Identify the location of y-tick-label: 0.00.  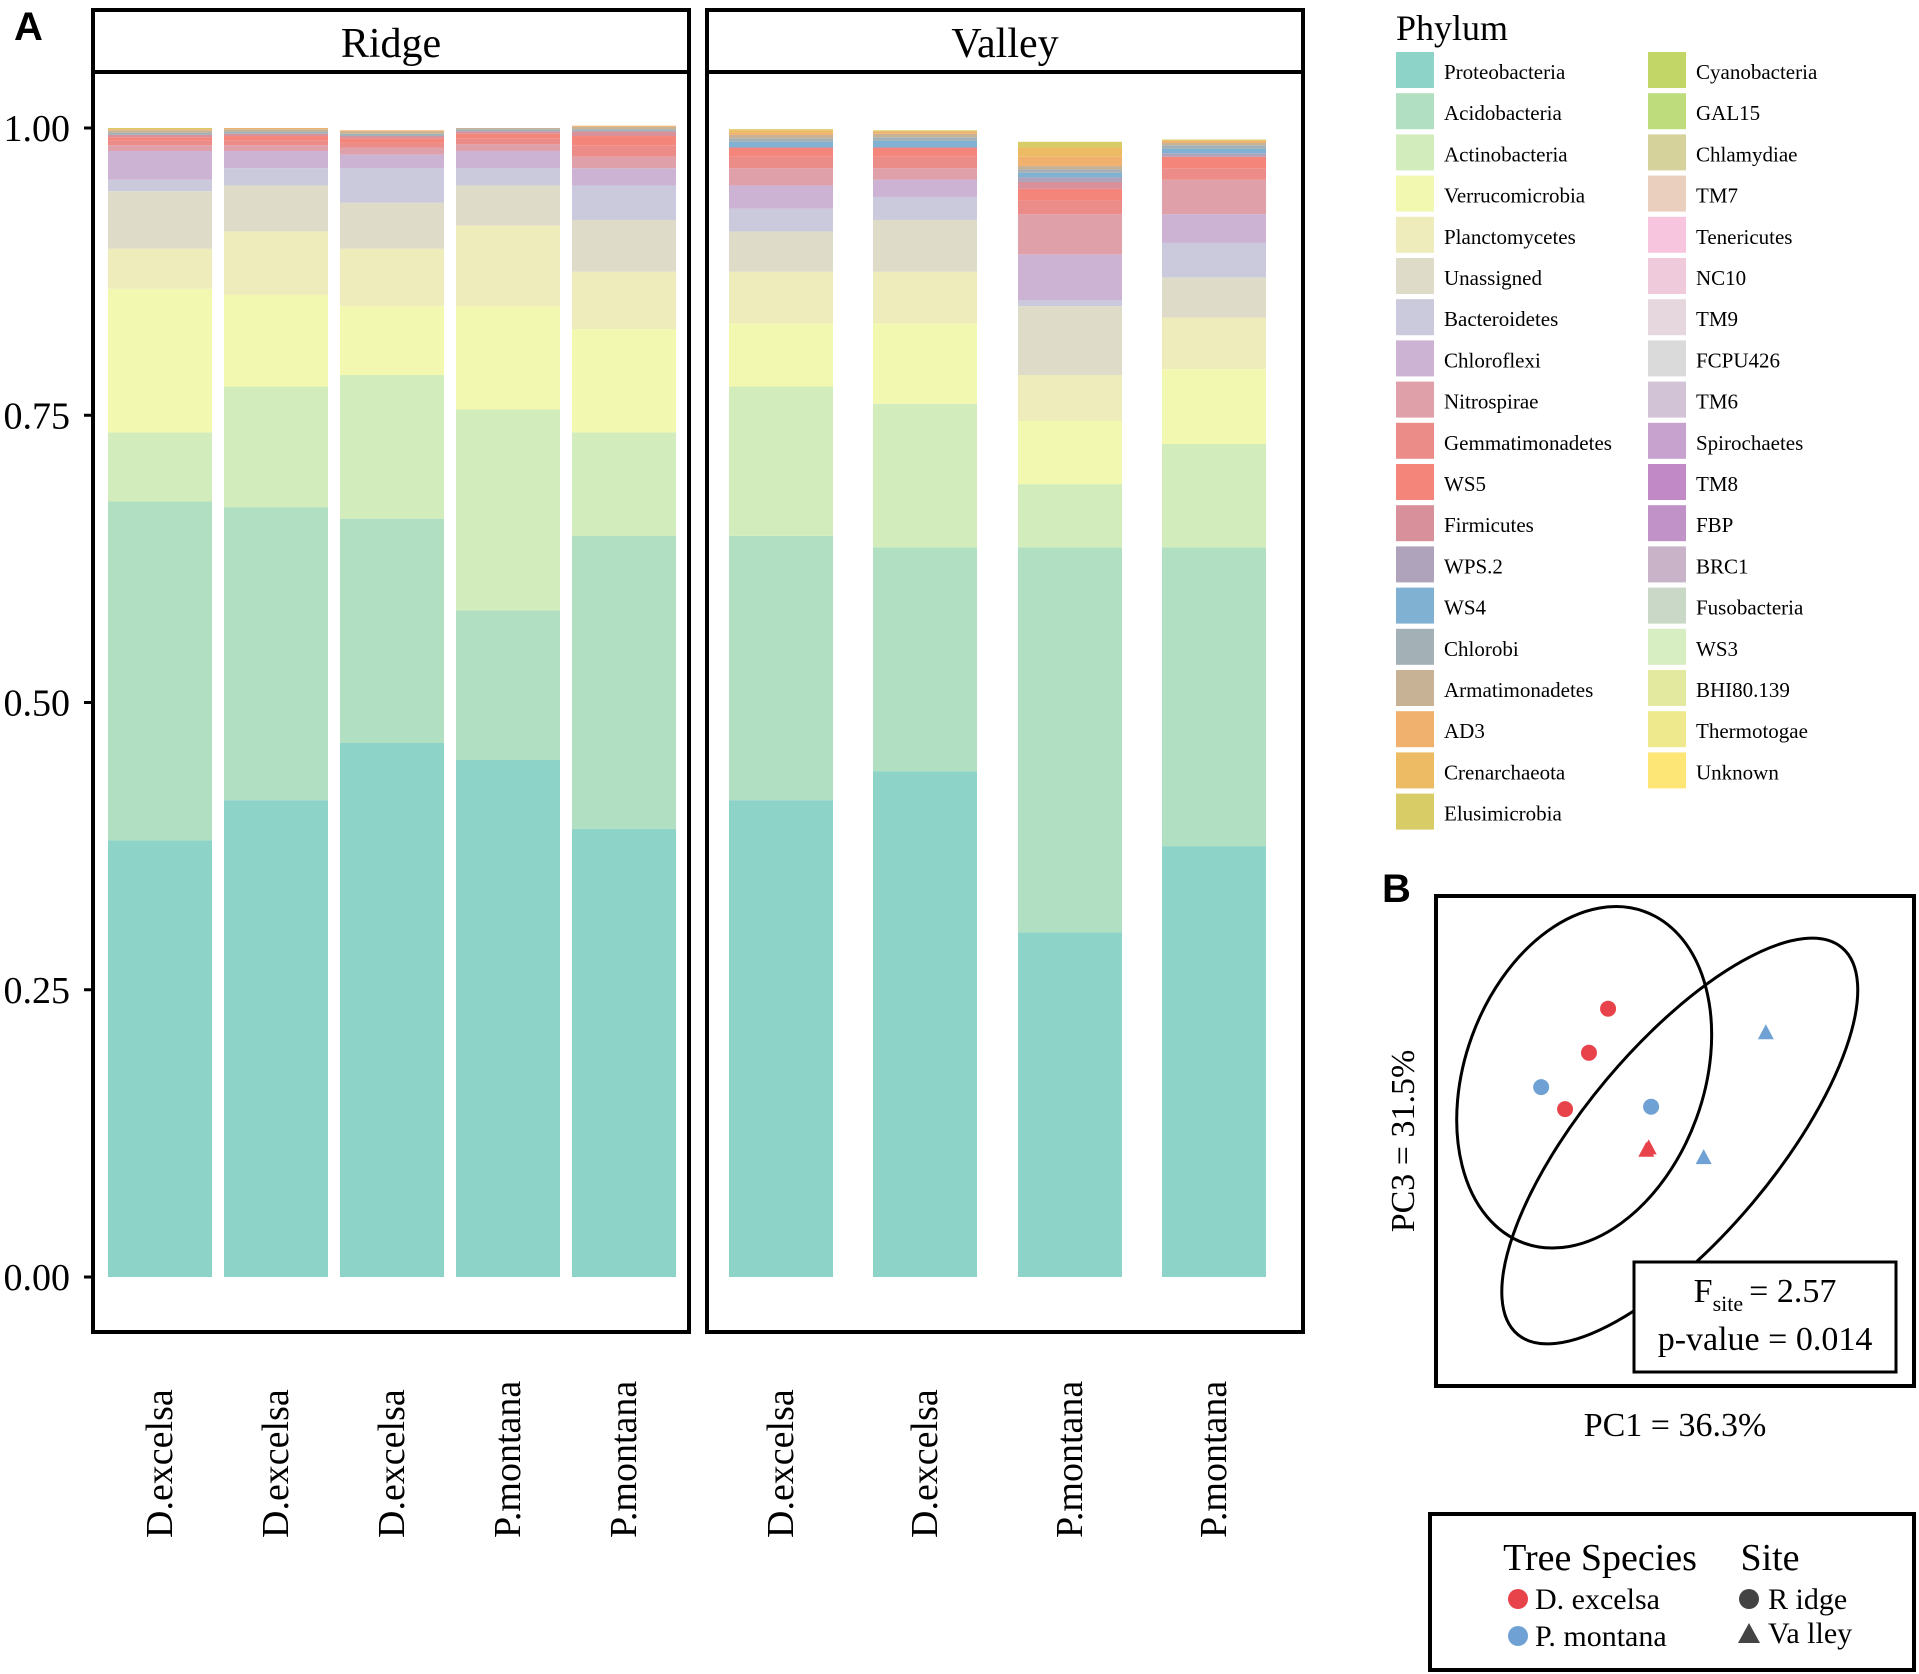
(37, 1278).